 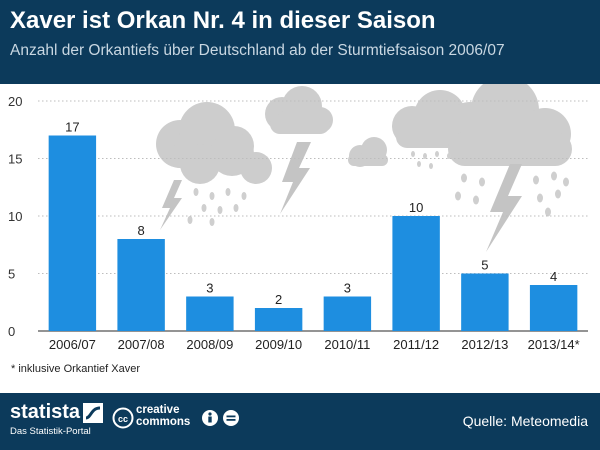 What do you see at coordinates (484, 344) in the screenshot?
I see `x-tick-label: 2012/13` at bounding box center [484, 344].